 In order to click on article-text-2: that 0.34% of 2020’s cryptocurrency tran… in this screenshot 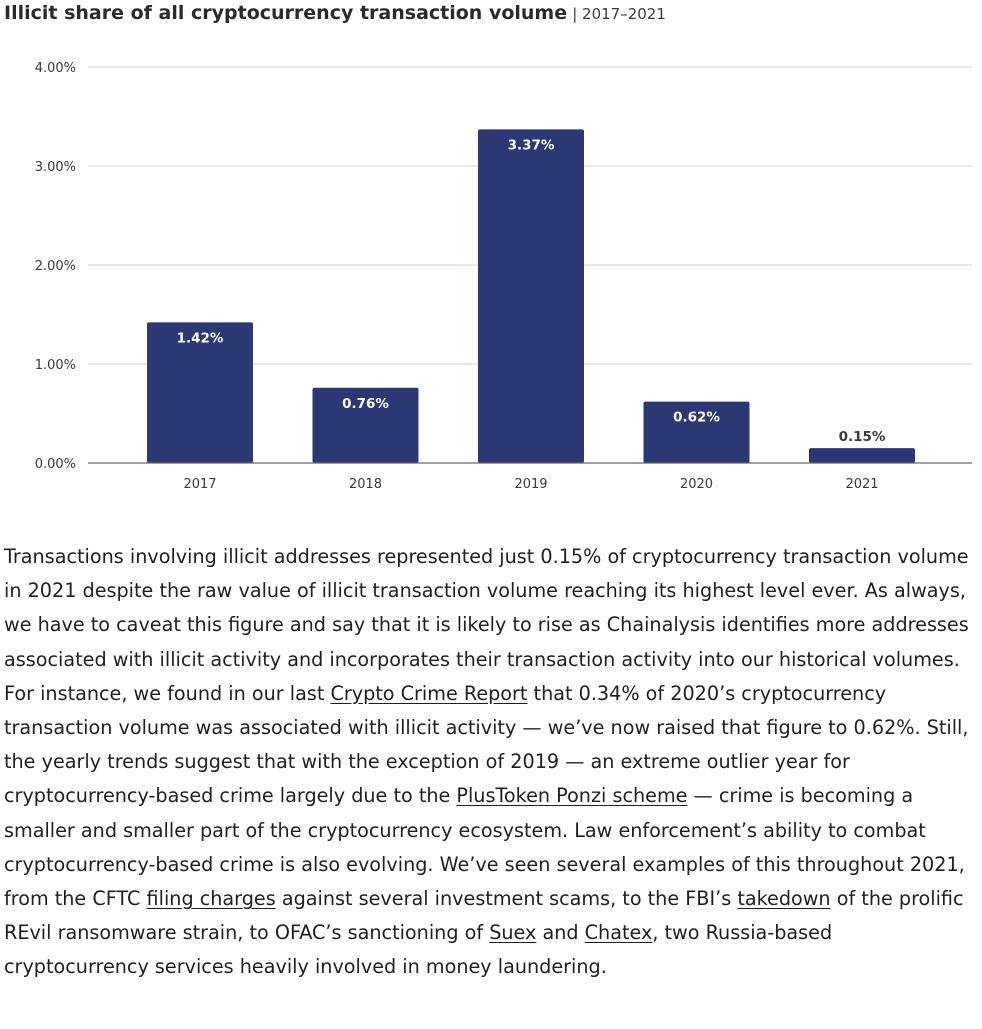, I will do `click(486, 744)`.